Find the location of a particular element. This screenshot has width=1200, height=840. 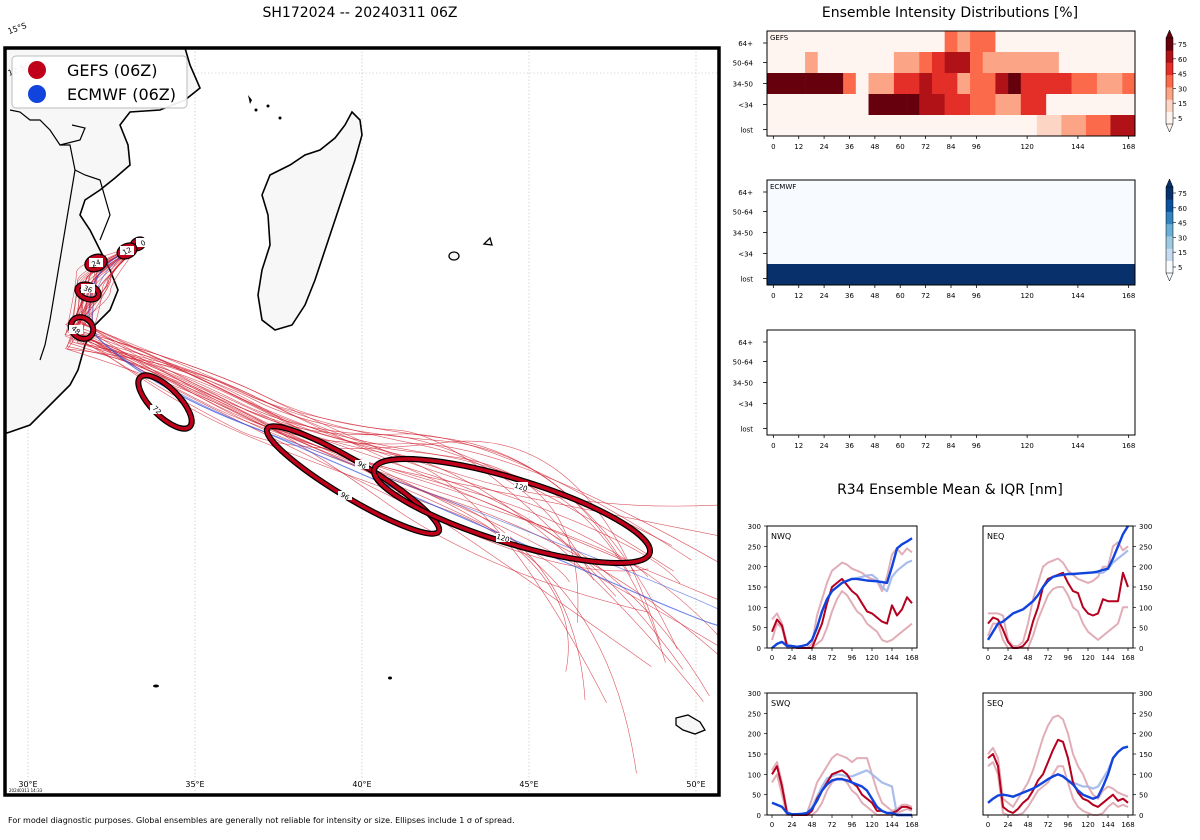

map-legend: GEFS (06Z) ECMWF (06Z) is located at coordinates (99, 82).